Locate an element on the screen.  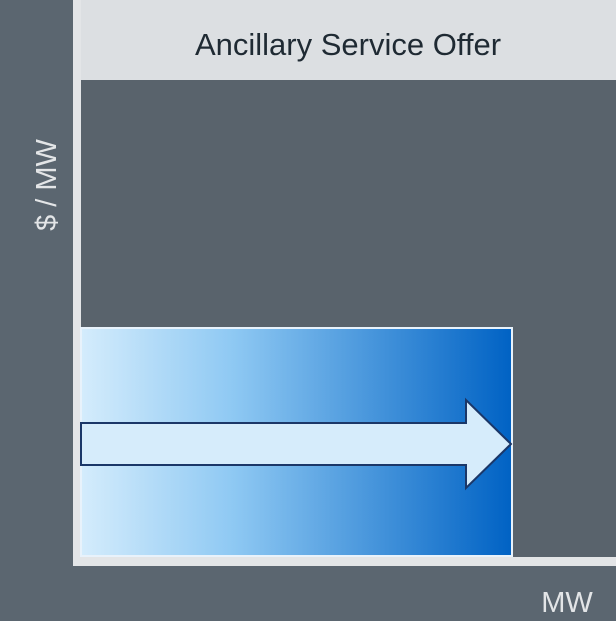
title: Ancillary Service Offer is located at coordinates (348, 44).